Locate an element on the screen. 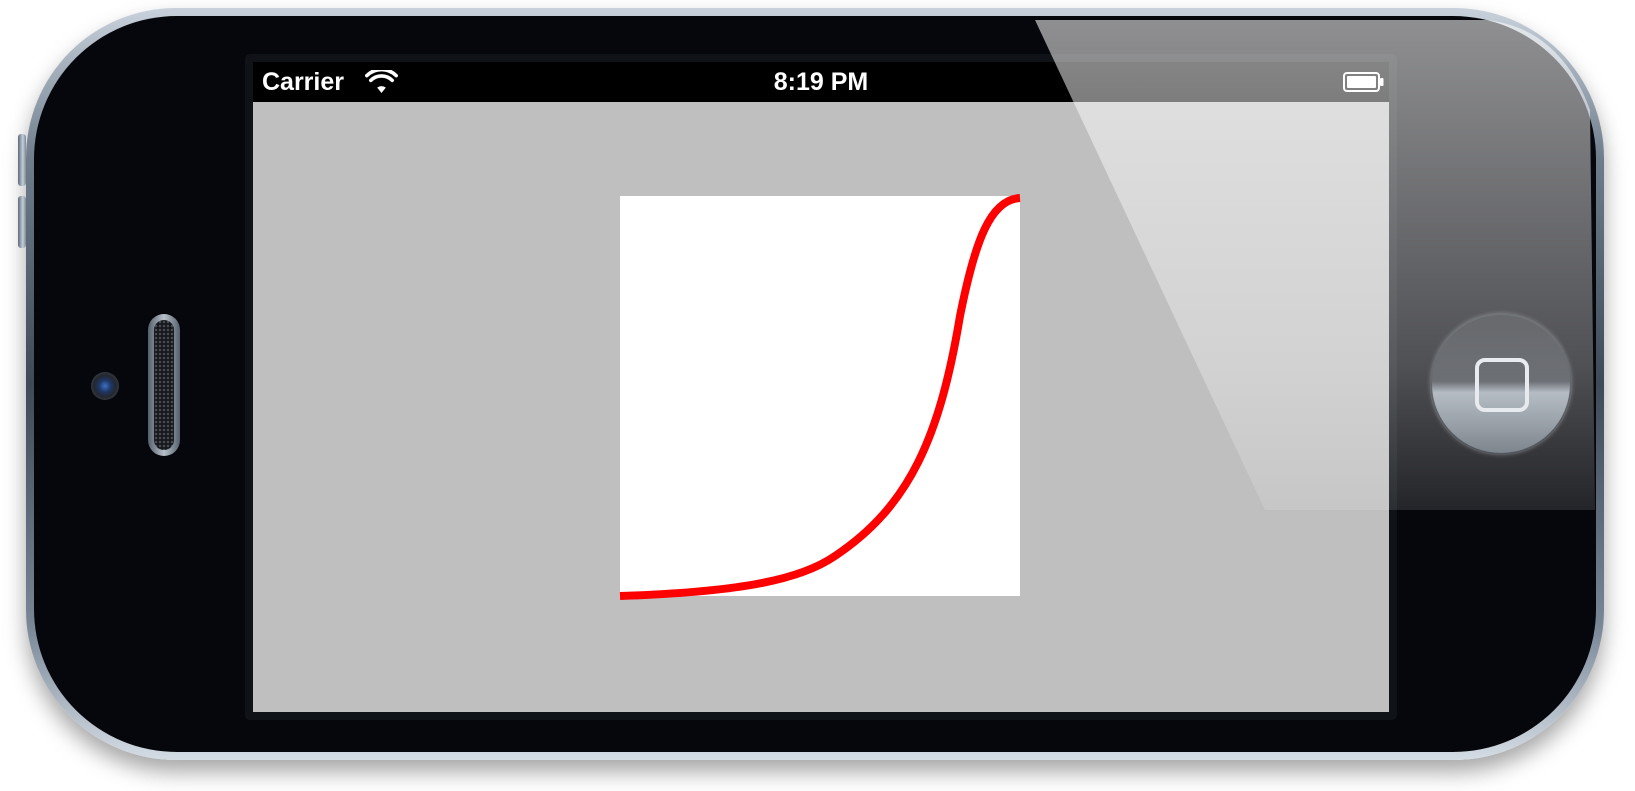 This screenshot has height=791, width=1635. red-ease-curve is located at coordinates (820, 397).